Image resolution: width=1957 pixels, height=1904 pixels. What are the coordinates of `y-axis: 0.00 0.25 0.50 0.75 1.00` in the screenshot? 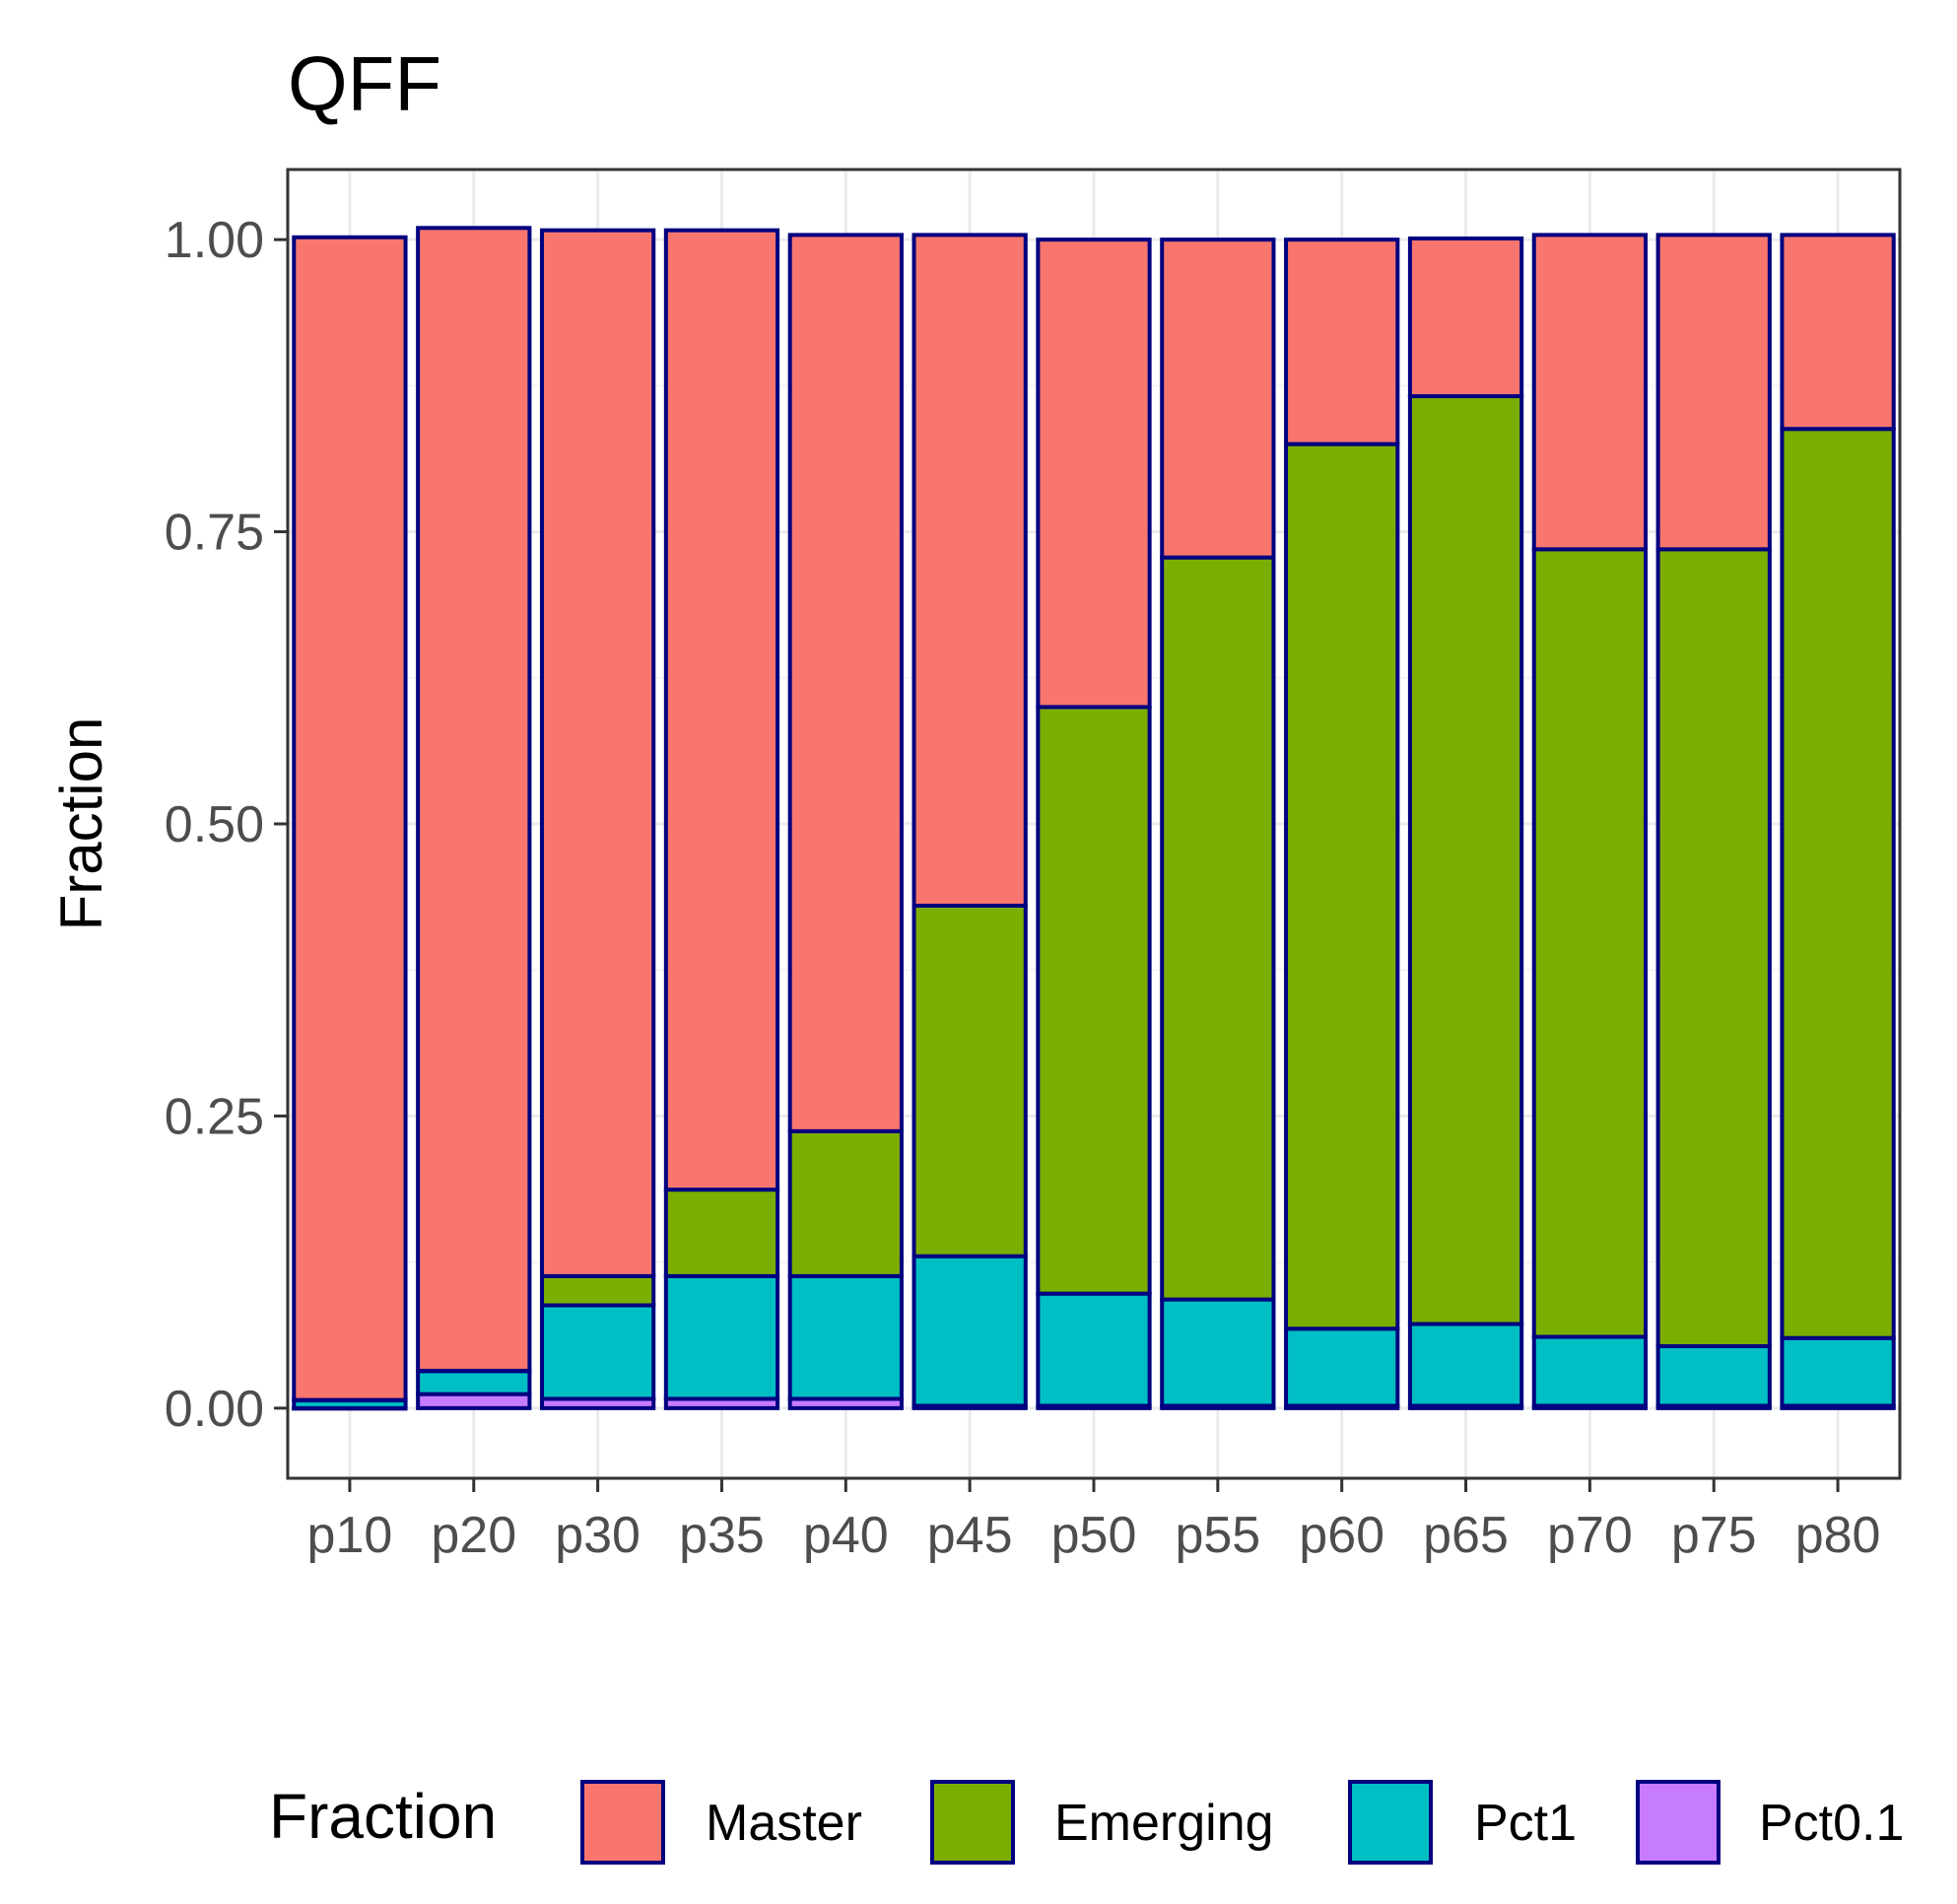 It's located at (226, 825).